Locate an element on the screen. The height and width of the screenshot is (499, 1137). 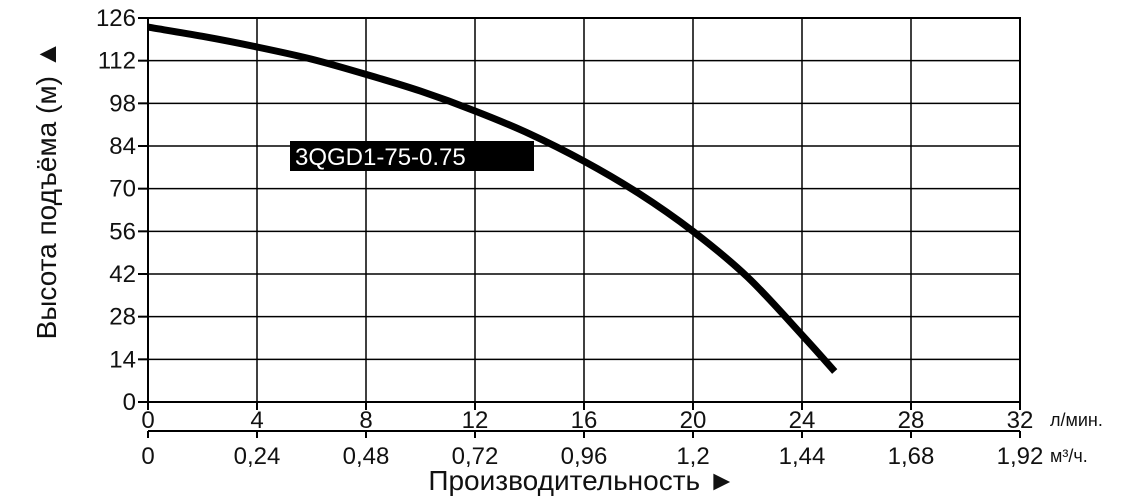
y-tick-label: 14 is located at coordinates (122, 359).